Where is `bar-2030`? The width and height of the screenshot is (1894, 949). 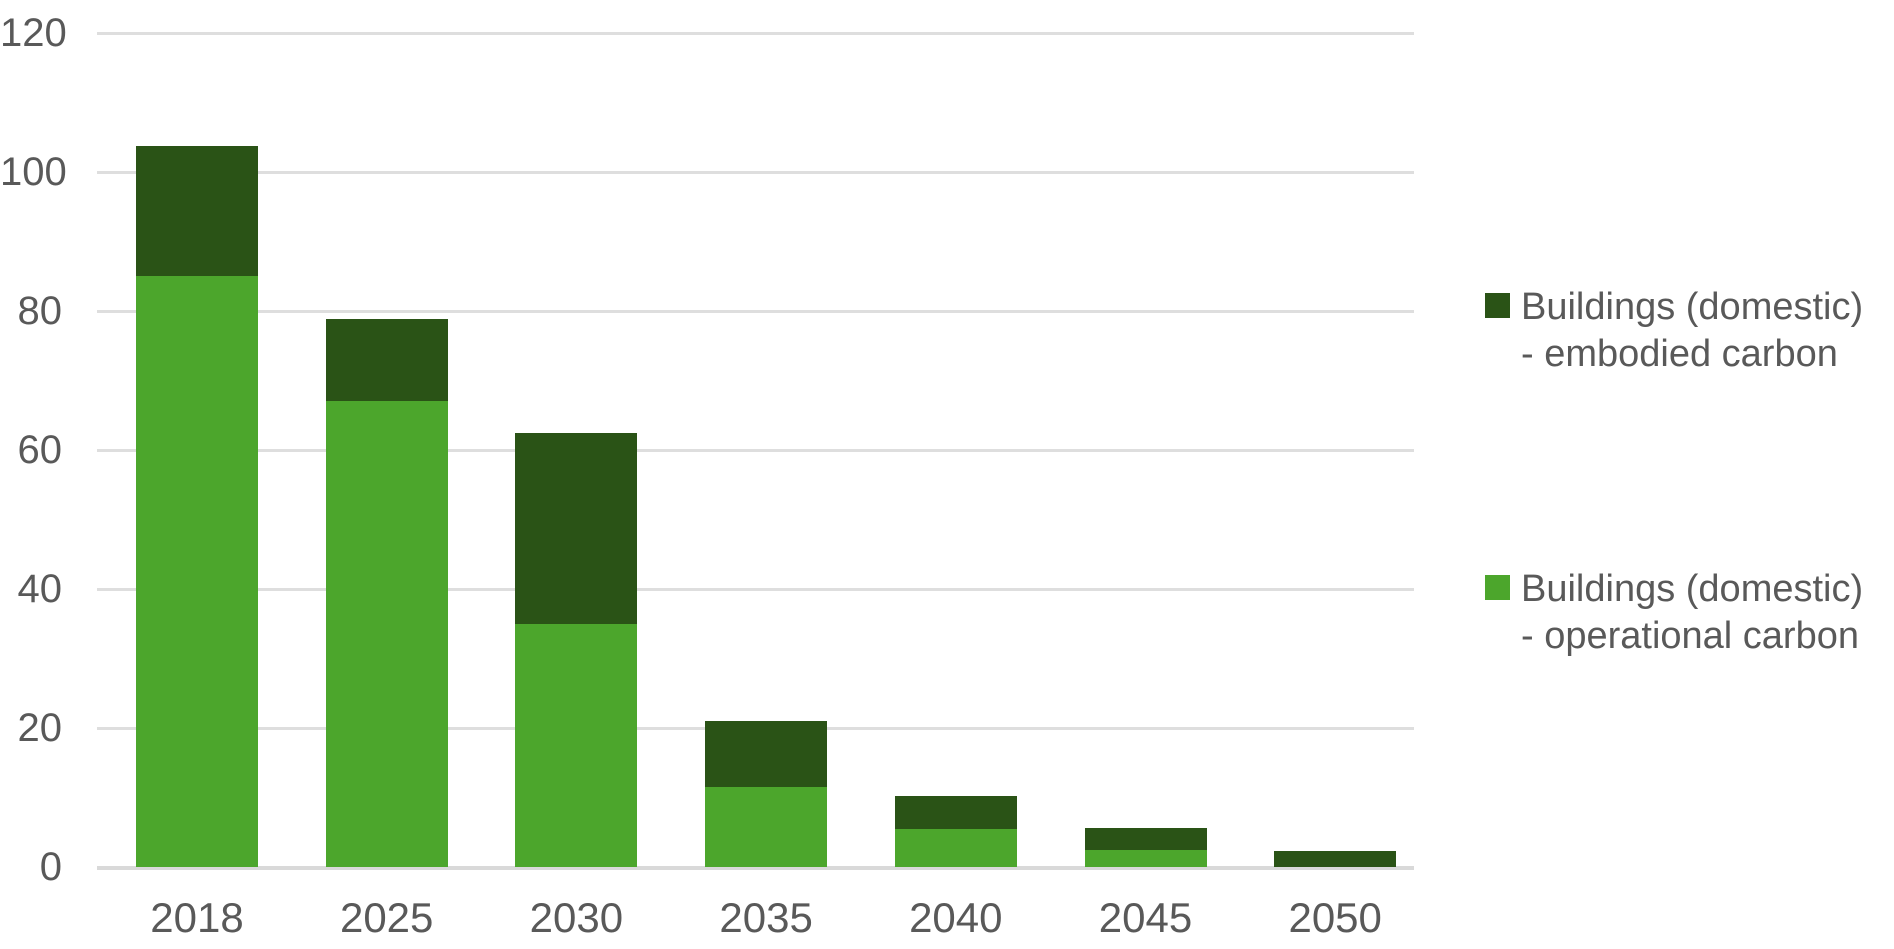
bar-2030 is located at coordinates (576, 650).